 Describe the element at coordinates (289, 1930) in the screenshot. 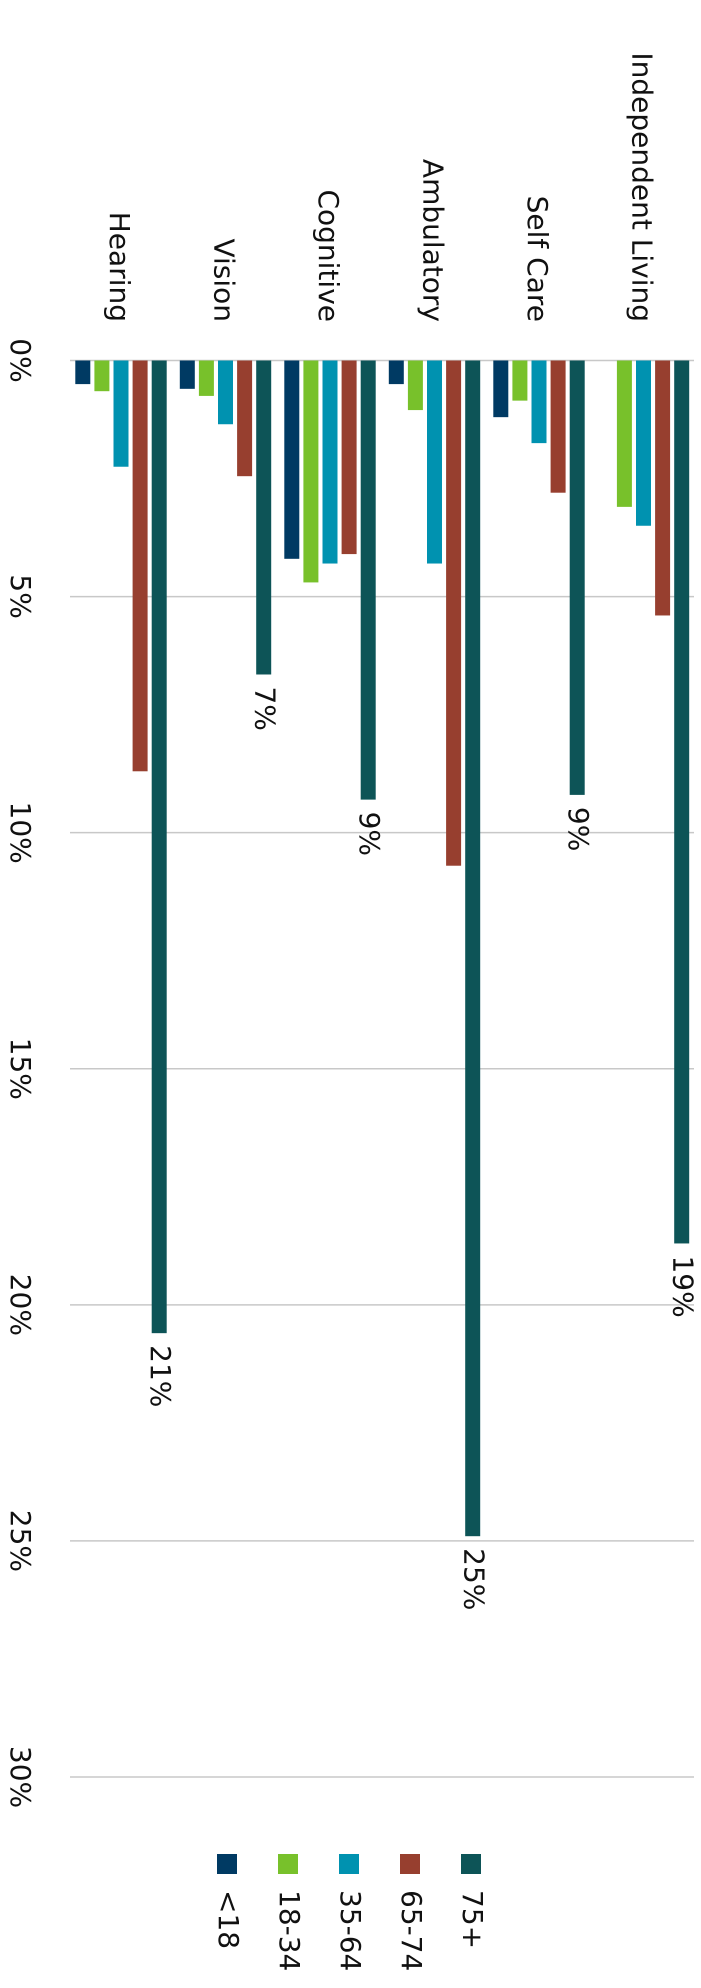

I see `legend-label: 18-34` at that location.